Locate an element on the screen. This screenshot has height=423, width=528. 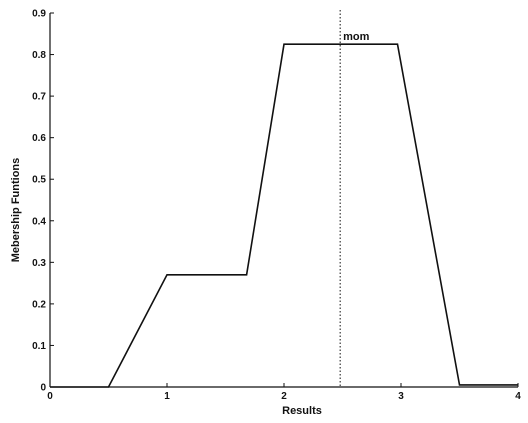
y-tick-label: 0.7 is located at coordinates (39, 97).